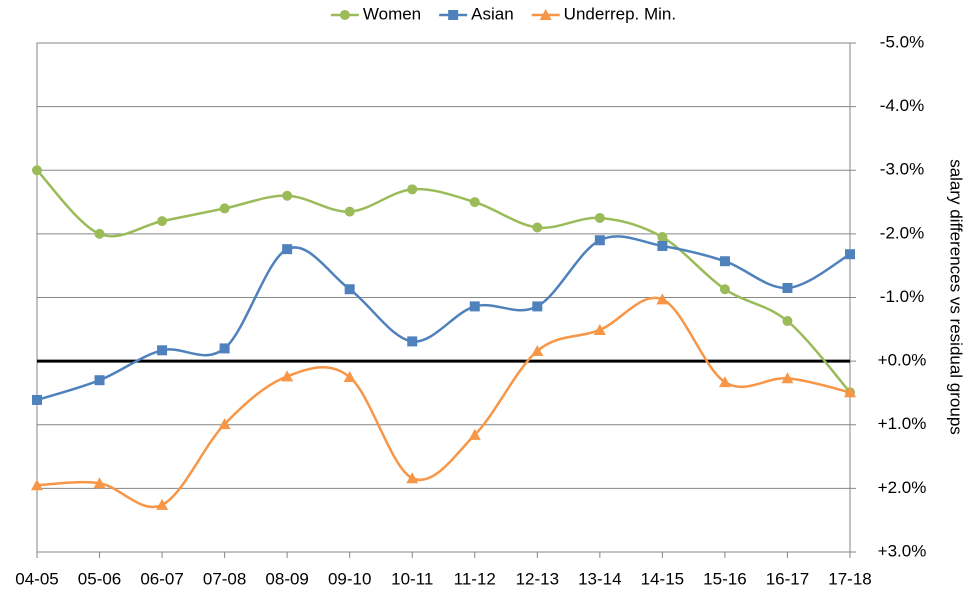 Image resolution: width=977 pixels, height=596 pixels. Describe the element at coordinates (902, 296) in the screenshot. I see `y-tick-label: -1.0%` at that location.